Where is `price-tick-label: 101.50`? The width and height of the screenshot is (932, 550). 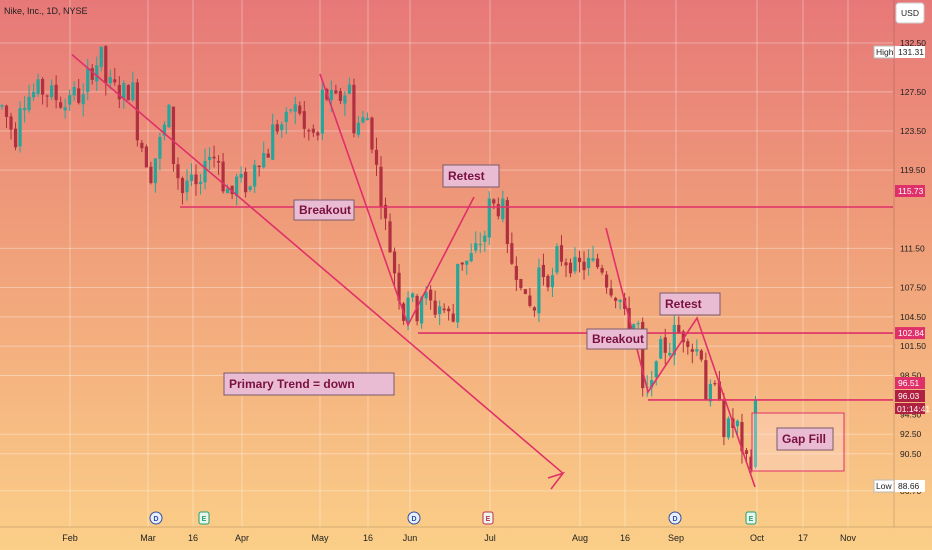
price-tick-label: 101.50 is located at coordinates (913, 346).